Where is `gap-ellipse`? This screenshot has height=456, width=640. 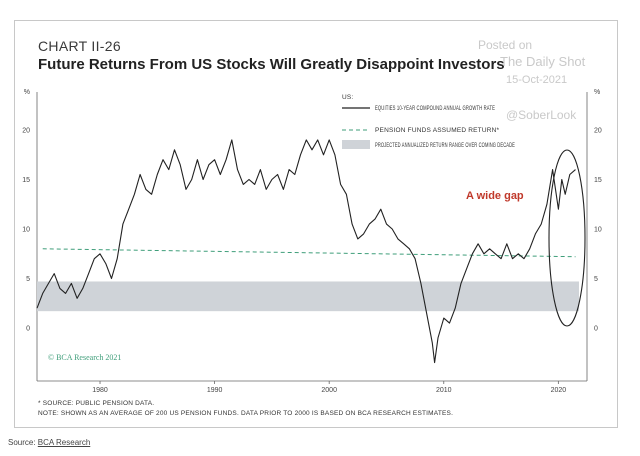
gap-ellipse is located at coordinates (567, 238).